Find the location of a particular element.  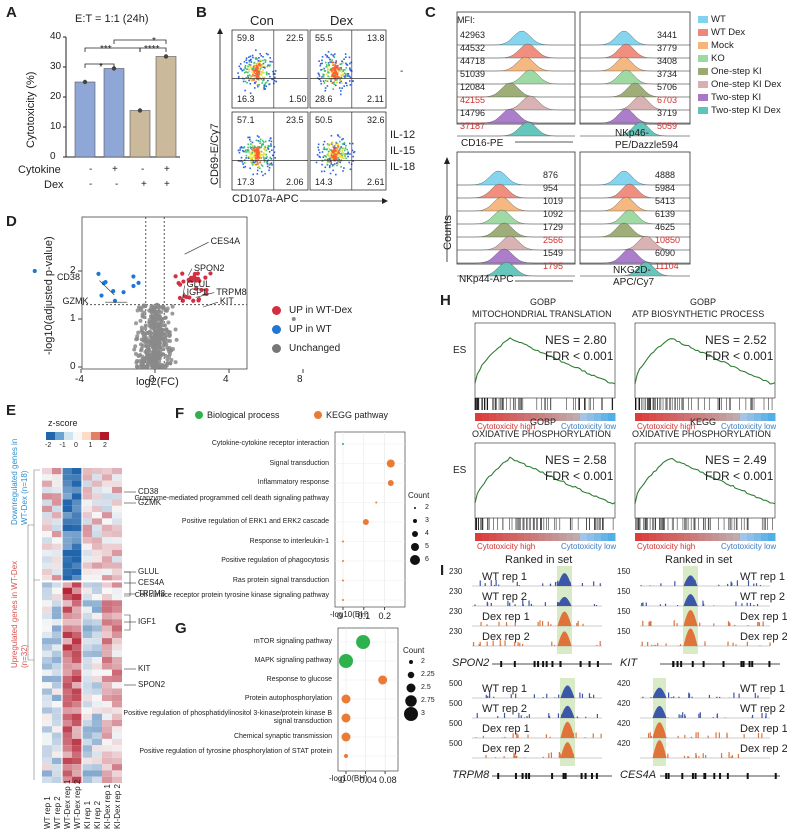

legend-swatch is located at coordinates (703, 19).